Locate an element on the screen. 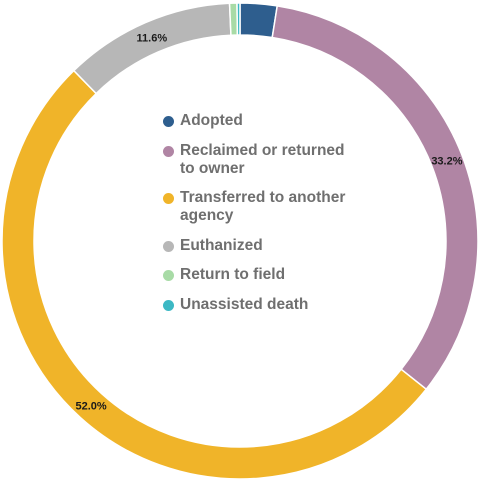 This screenshot has width=480, height=480. slice-unassisted-death is located at coordinates (238, 19).